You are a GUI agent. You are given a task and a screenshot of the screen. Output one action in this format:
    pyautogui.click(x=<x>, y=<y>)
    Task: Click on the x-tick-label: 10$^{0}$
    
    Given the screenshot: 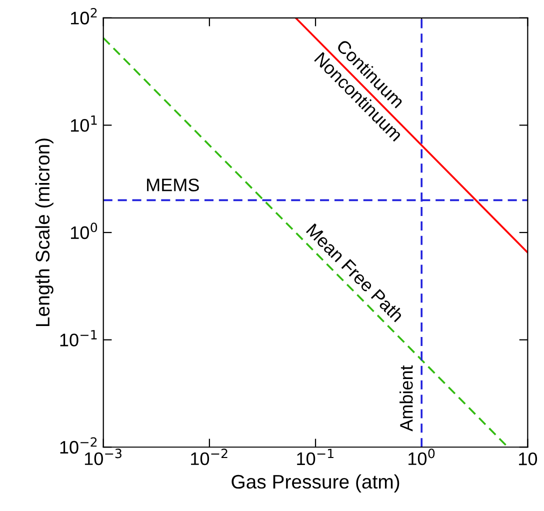 What is the action you would take?
    pyautogui.click(x=421, y=457)
    